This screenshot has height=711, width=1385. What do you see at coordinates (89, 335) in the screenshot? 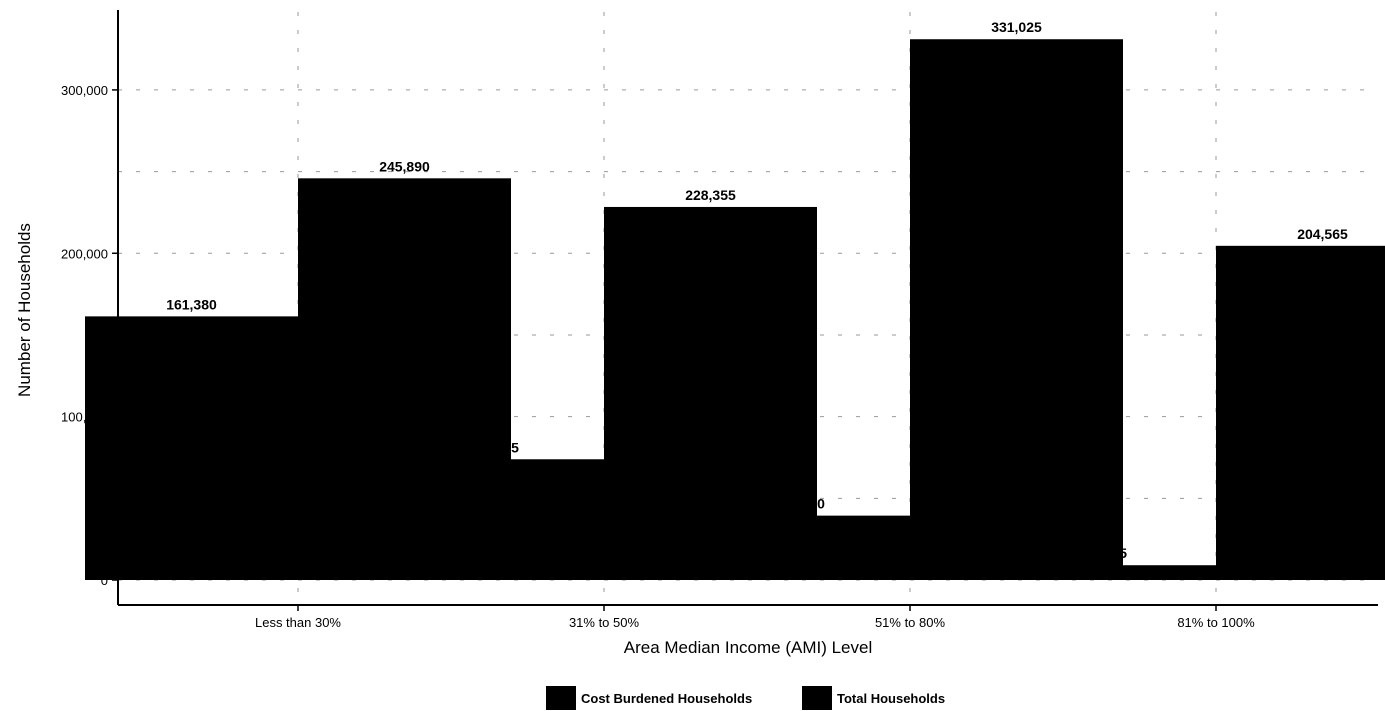
I see `y-ticks: 0 100,000 200,000 300,000` at bounding box center [89, 335].